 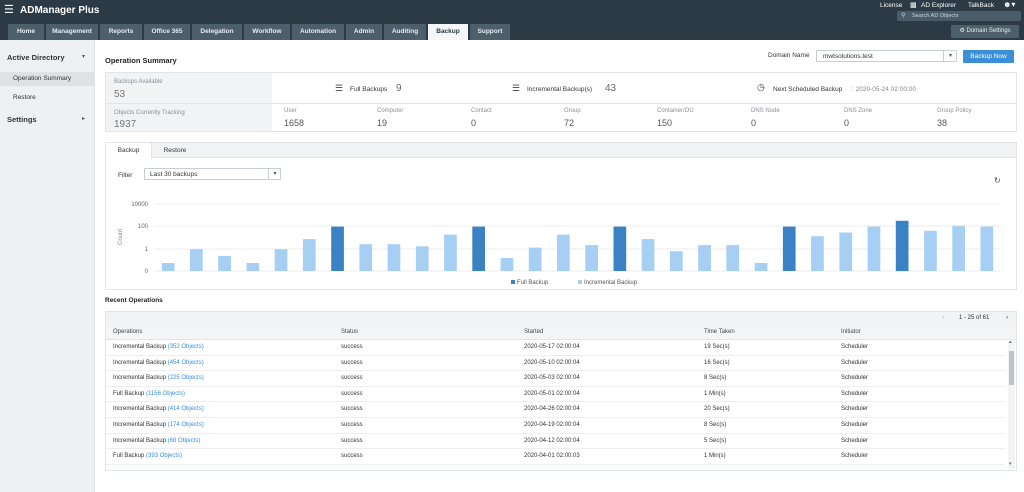 What do you see at coordinates (185, 409) in the screenshot?
I see `objects-link: (414 Objects)` at bounding box center [185, 409].